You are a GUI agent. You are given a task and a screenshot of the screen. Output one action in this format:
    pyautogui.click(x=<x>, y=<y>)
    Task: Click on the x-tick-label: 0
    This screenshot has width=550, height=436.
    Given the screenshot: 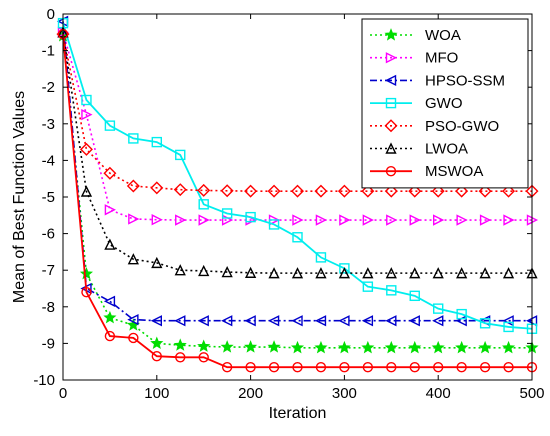 What is the action you would take?
    pyautogui.click(x=63, y=393)
    